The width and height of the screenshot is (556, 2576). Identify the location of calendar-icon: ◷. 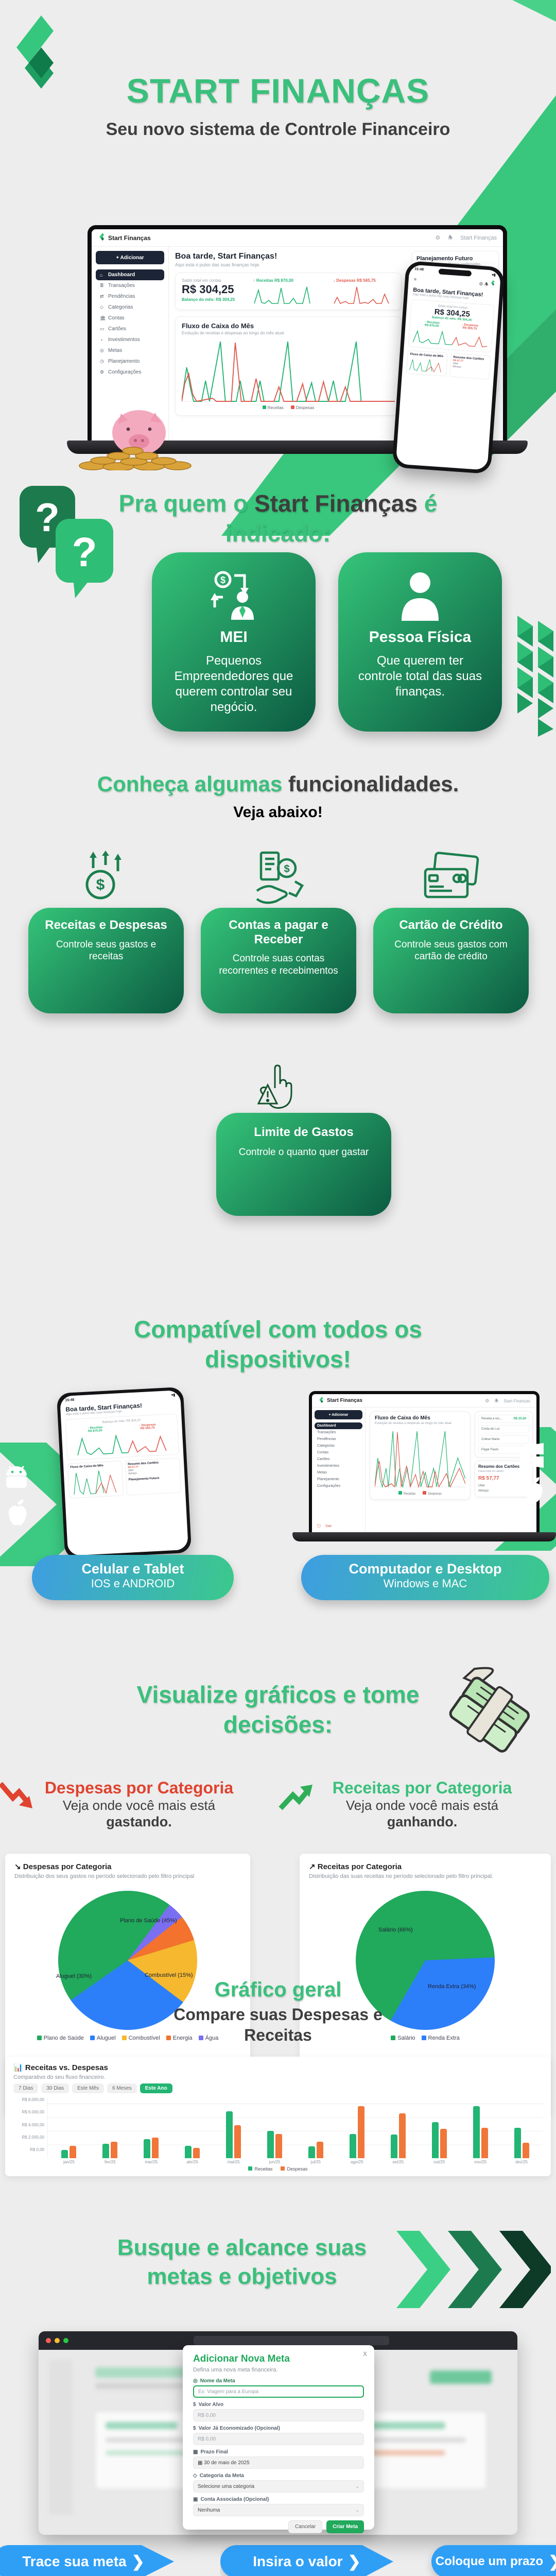
(102, 361).